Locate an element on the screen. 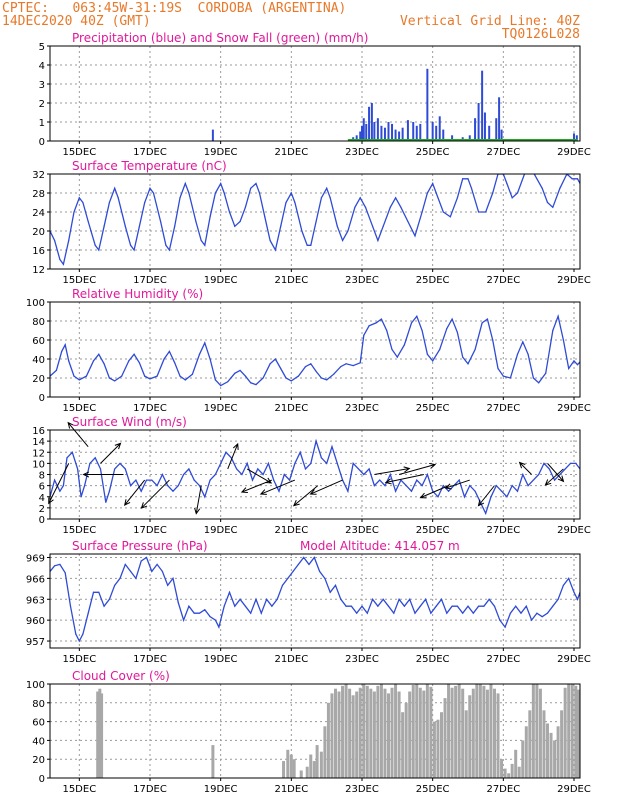 Image resolution: width=618 pixels, height=800 pixels. grid-note: Vertical Grid Line: 40Z is located at coordinates (489, 21).